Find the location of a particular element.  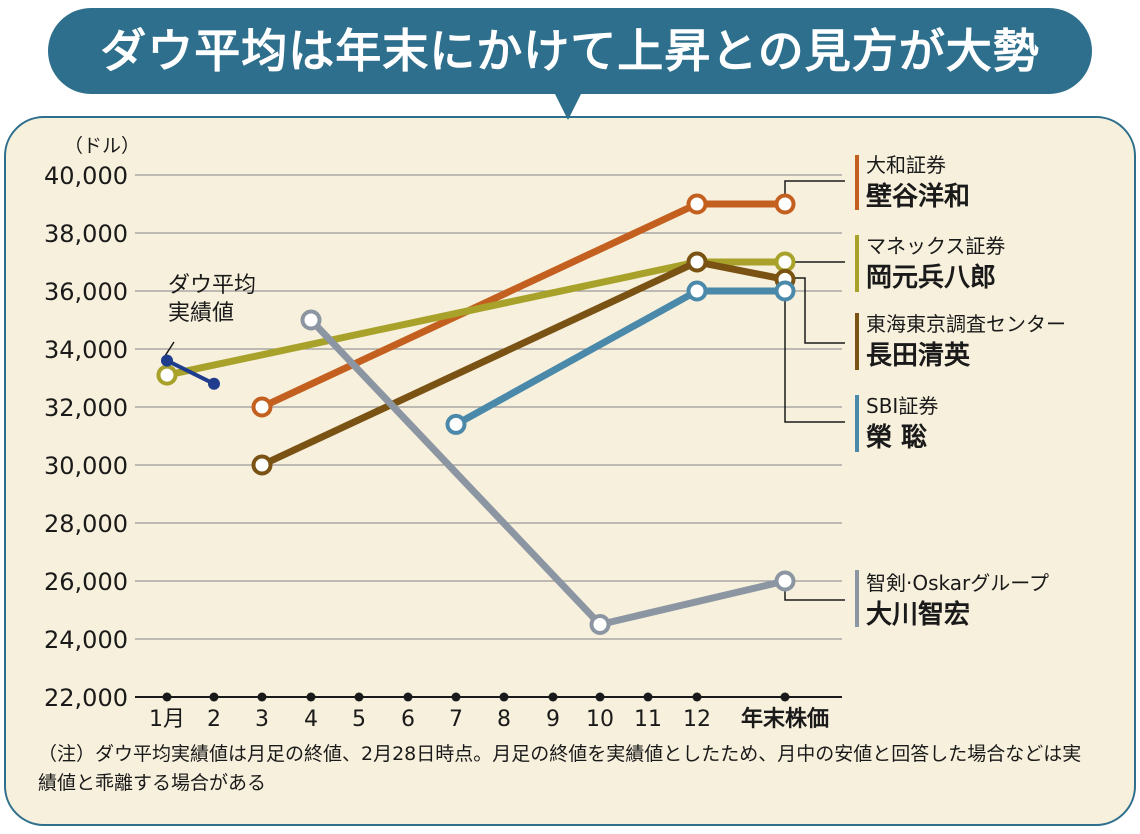

y-tick-label: 38,000 is located at coordinates (86, 234).